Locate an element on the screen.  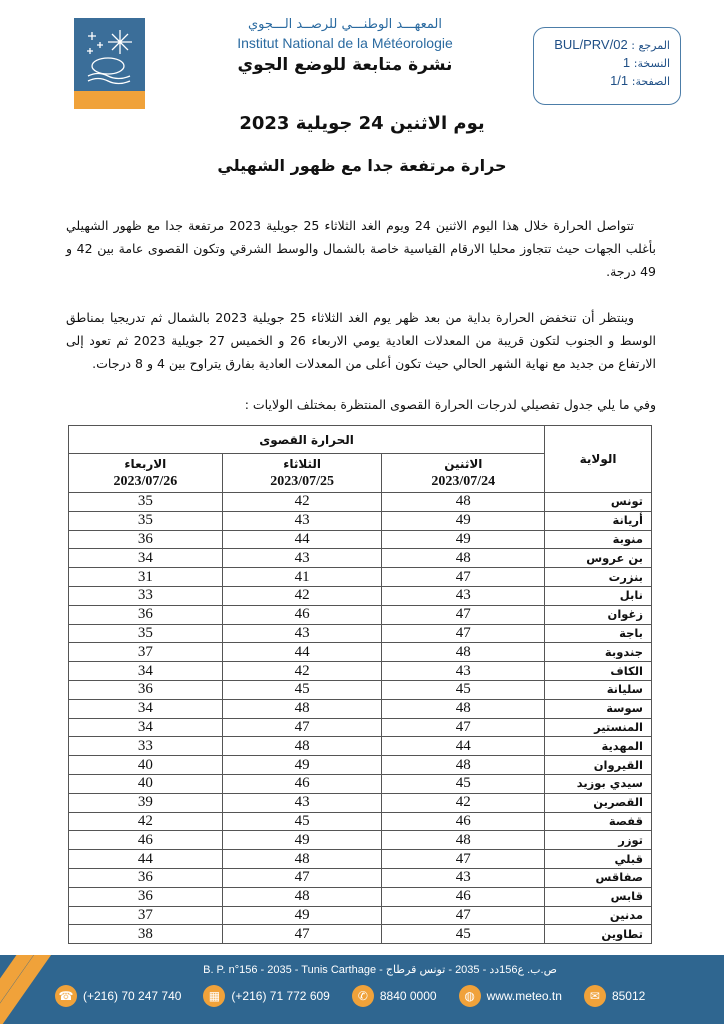
table-row: نابل 43 42 33 is located at coordinates (360, 595).